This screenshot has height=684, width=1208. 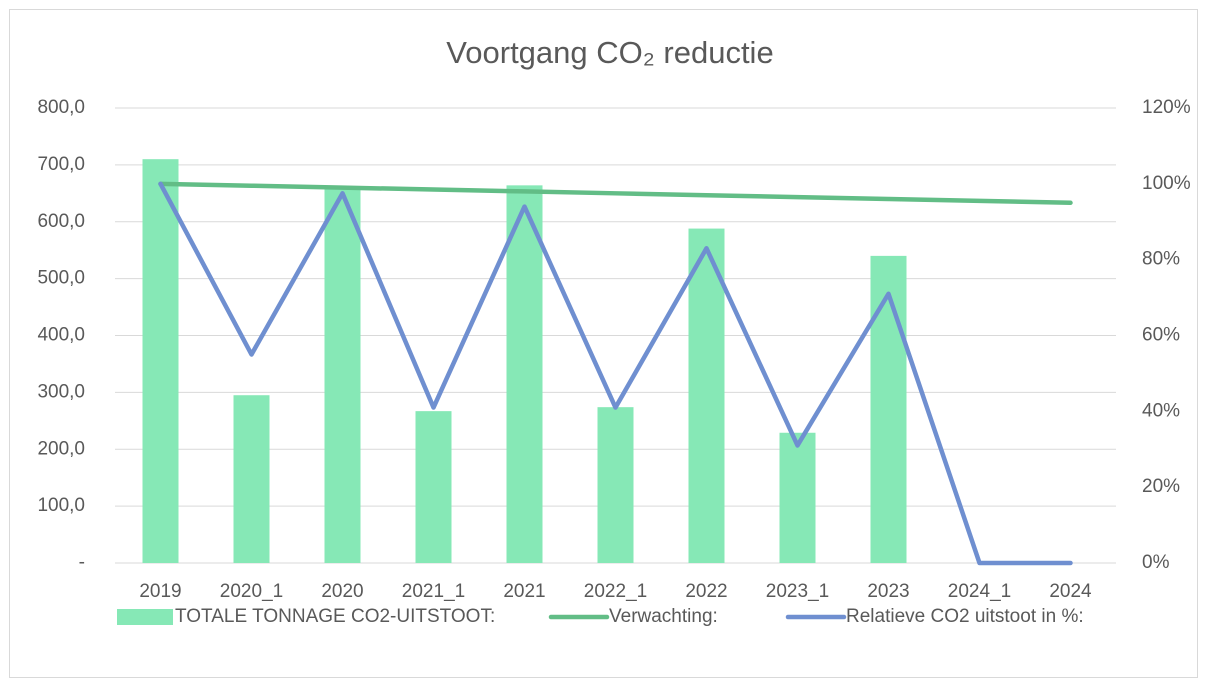 I want to click on y-tick-label: 600,0, so click(x=61, y=221).